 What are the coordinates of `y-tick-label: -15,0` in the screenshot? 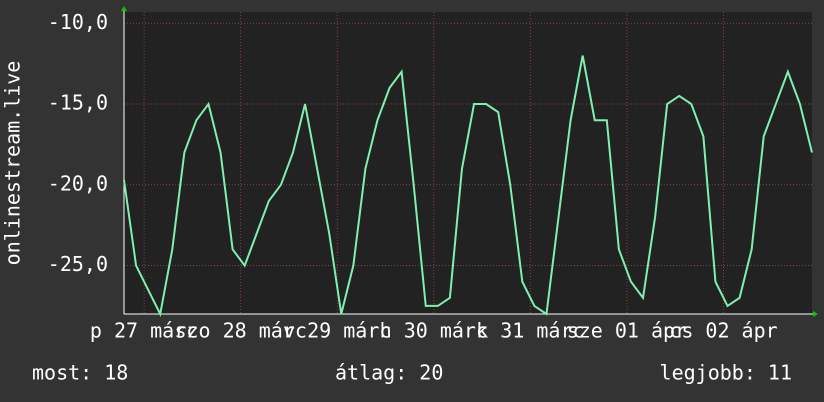 It's located at (78, 103).